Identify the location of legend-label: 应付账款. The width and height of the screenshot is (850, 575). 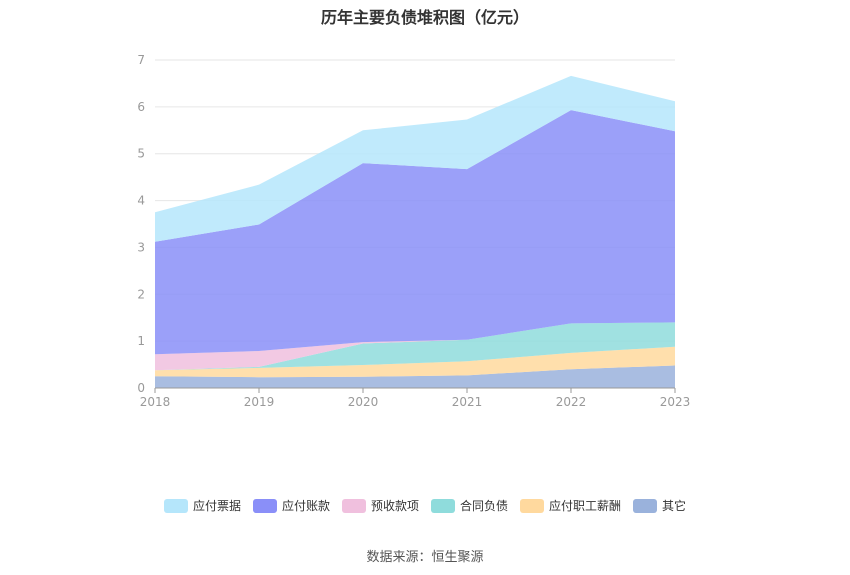
(305, 506).